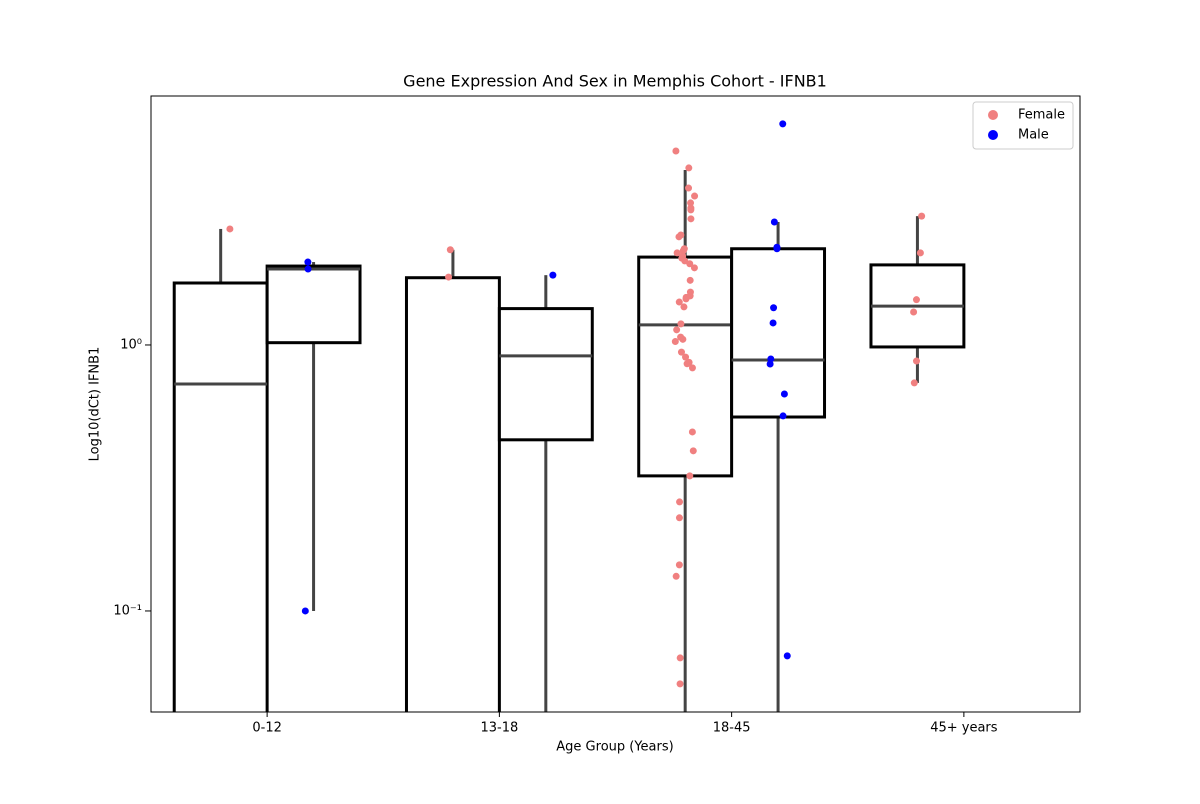 The width and height of the screenshot is (1200, 804). Describe the element at coordinates (131, 344) in the screenshot. I see `y-tick-label: 10⁰` at that location.